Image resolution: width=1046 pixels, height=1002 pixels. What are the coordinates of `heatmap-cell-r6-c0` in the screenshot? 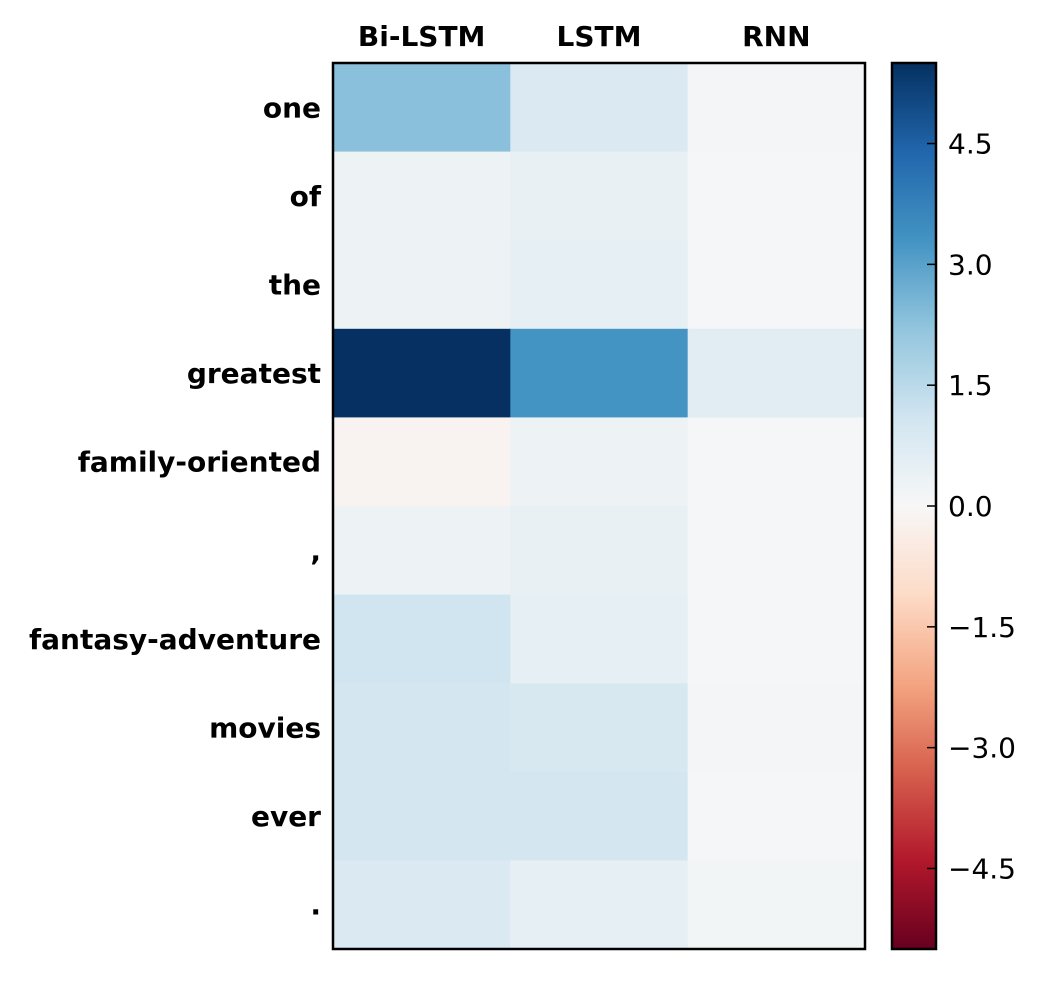 It's located at (422, 639).